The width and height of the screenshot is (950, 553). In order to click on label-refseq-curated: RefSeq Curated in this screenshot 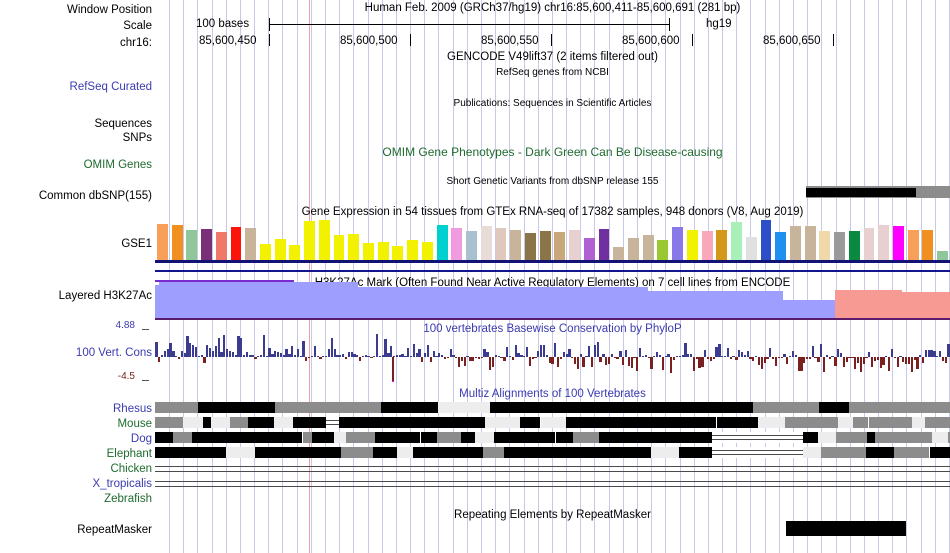, I will do `click(110, 87)`.